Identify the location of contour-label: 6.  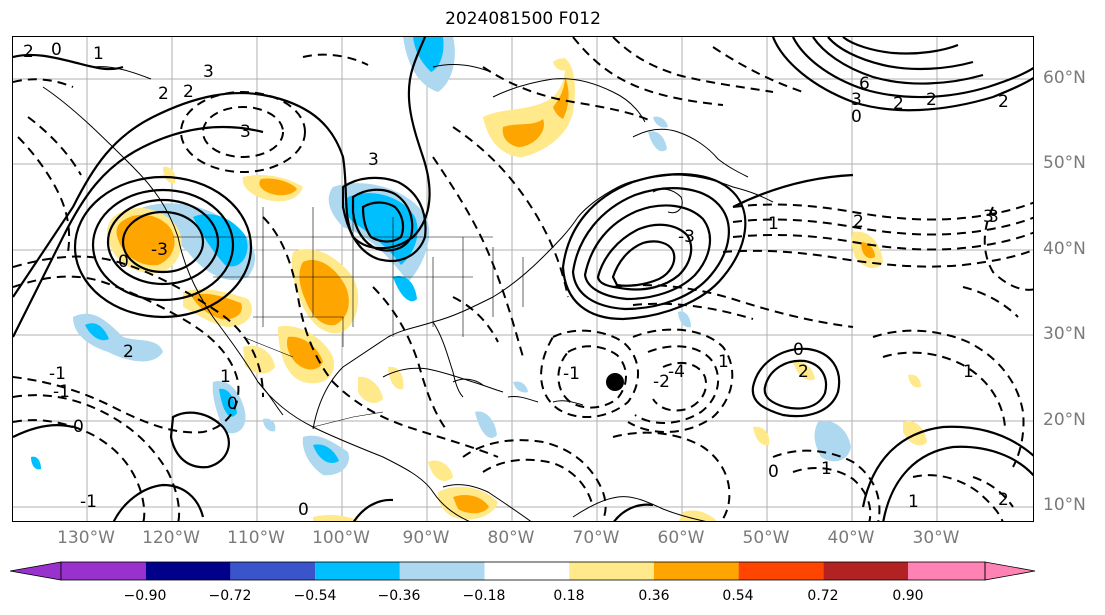
(864, 84).